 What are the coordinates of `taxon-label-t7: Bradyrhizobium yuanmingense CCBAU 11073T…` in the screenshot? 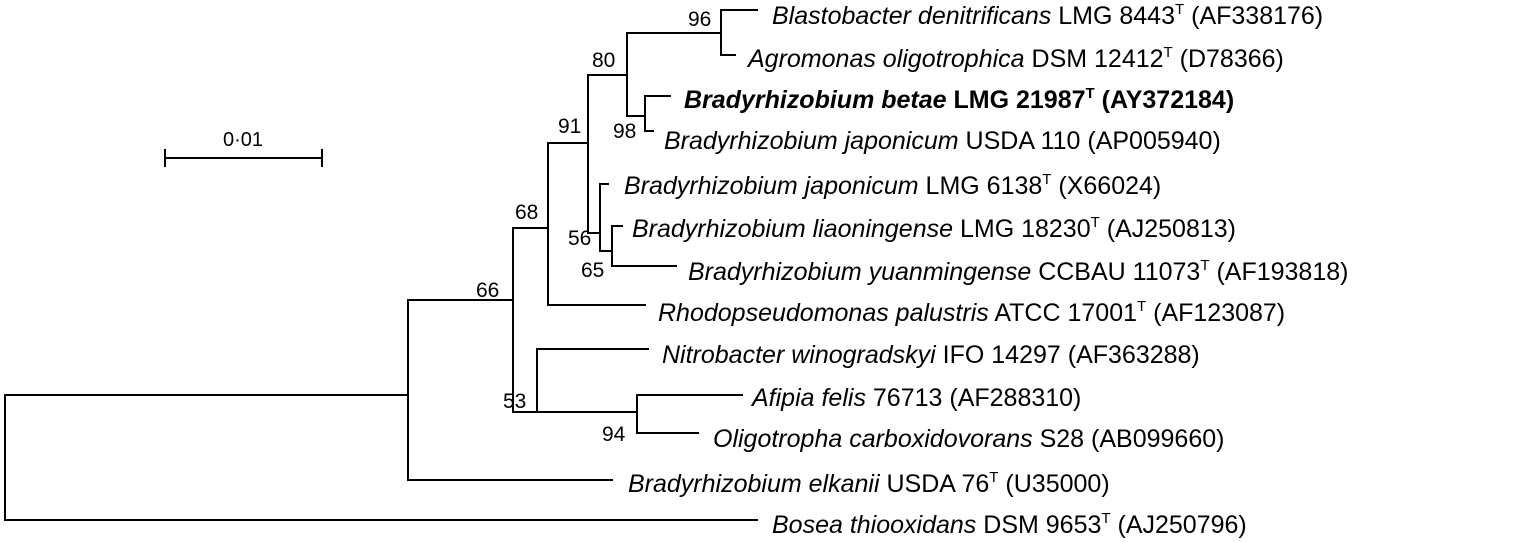 It's located at (1018, 271).